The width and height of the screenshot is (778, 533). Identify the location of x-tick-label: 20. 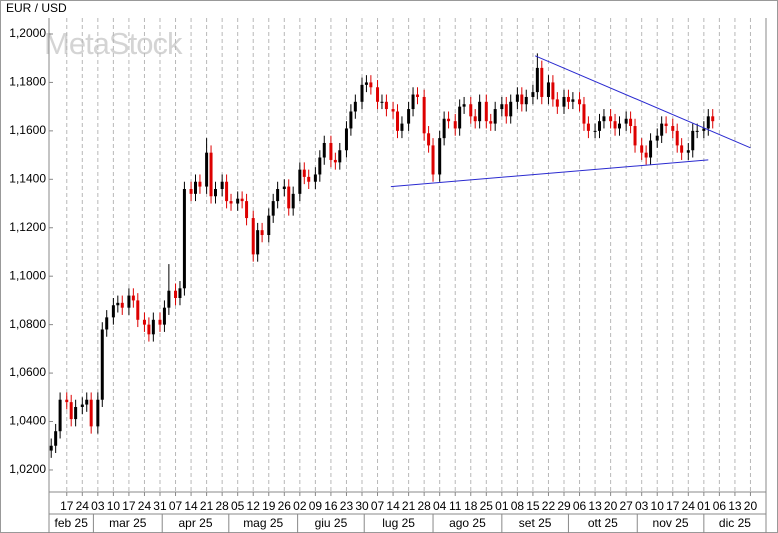
(611, 506).